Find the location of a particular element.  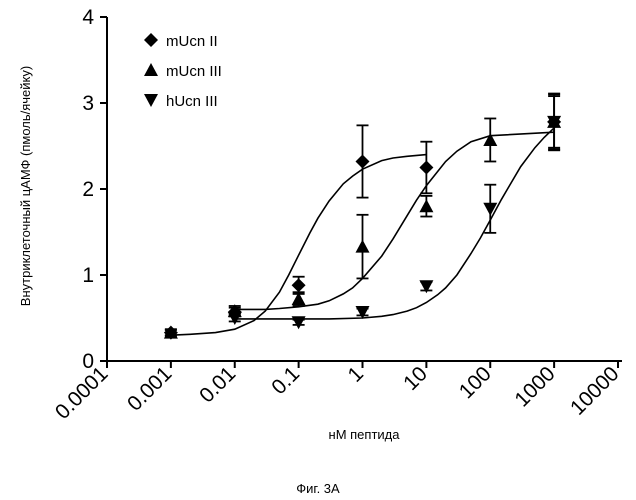

legend: mUcn II mUcn III hUcn III is located at coordinates (183, 71).